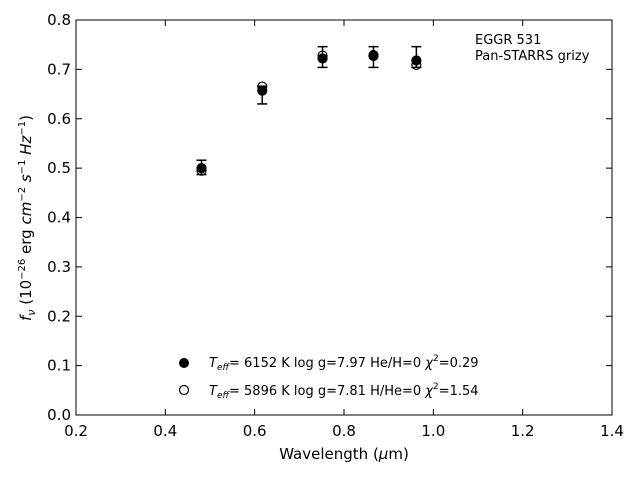 This screenshot has width=640, height=480. I want to click on x-tick-label: 0.4, so click(165, 431).